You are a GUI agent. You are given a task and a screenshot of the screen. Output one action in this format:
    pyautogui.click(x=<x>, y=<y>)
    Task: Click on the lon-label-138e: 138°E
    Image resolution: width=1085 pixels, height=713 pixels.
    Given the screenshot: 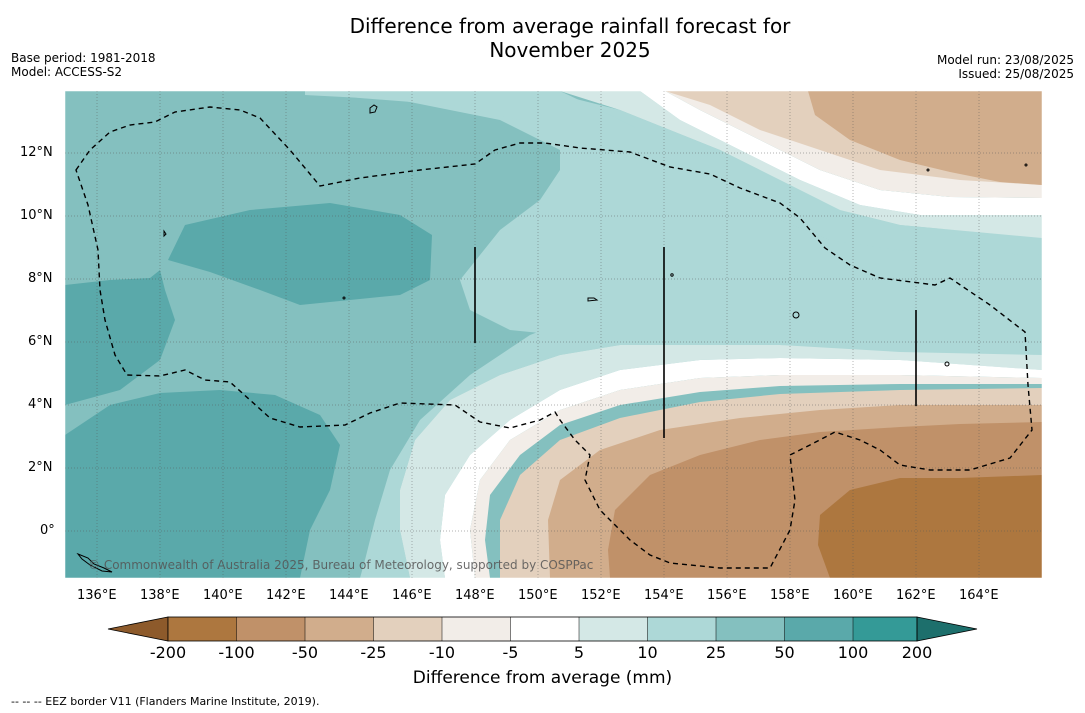 What is the action you would take?
    pyautogui.click(x=160, y=595)
    